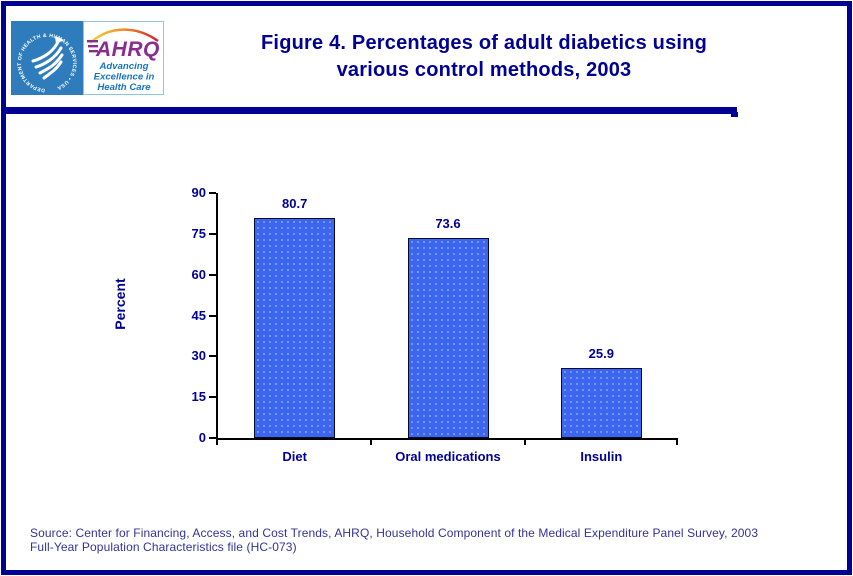 The height and width of the screenshot is (576, 853). What do you see at coordinates (202, 437) in the screenshot?
I see `y-tick-label: 0` at bounding box center [202, 437].